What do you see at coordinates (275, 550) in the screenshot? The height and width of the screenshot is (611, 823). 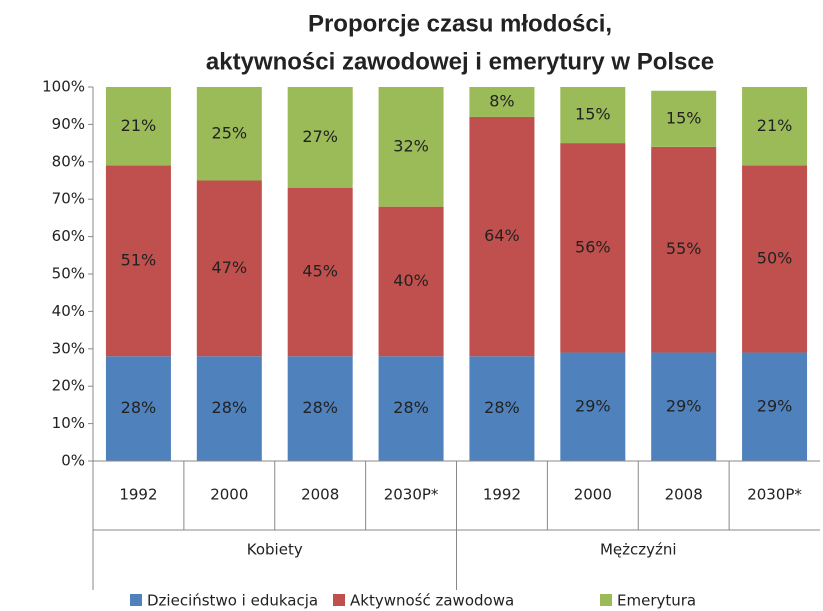 I see `group-label: Kobiety` at bounding box center [275, 550].